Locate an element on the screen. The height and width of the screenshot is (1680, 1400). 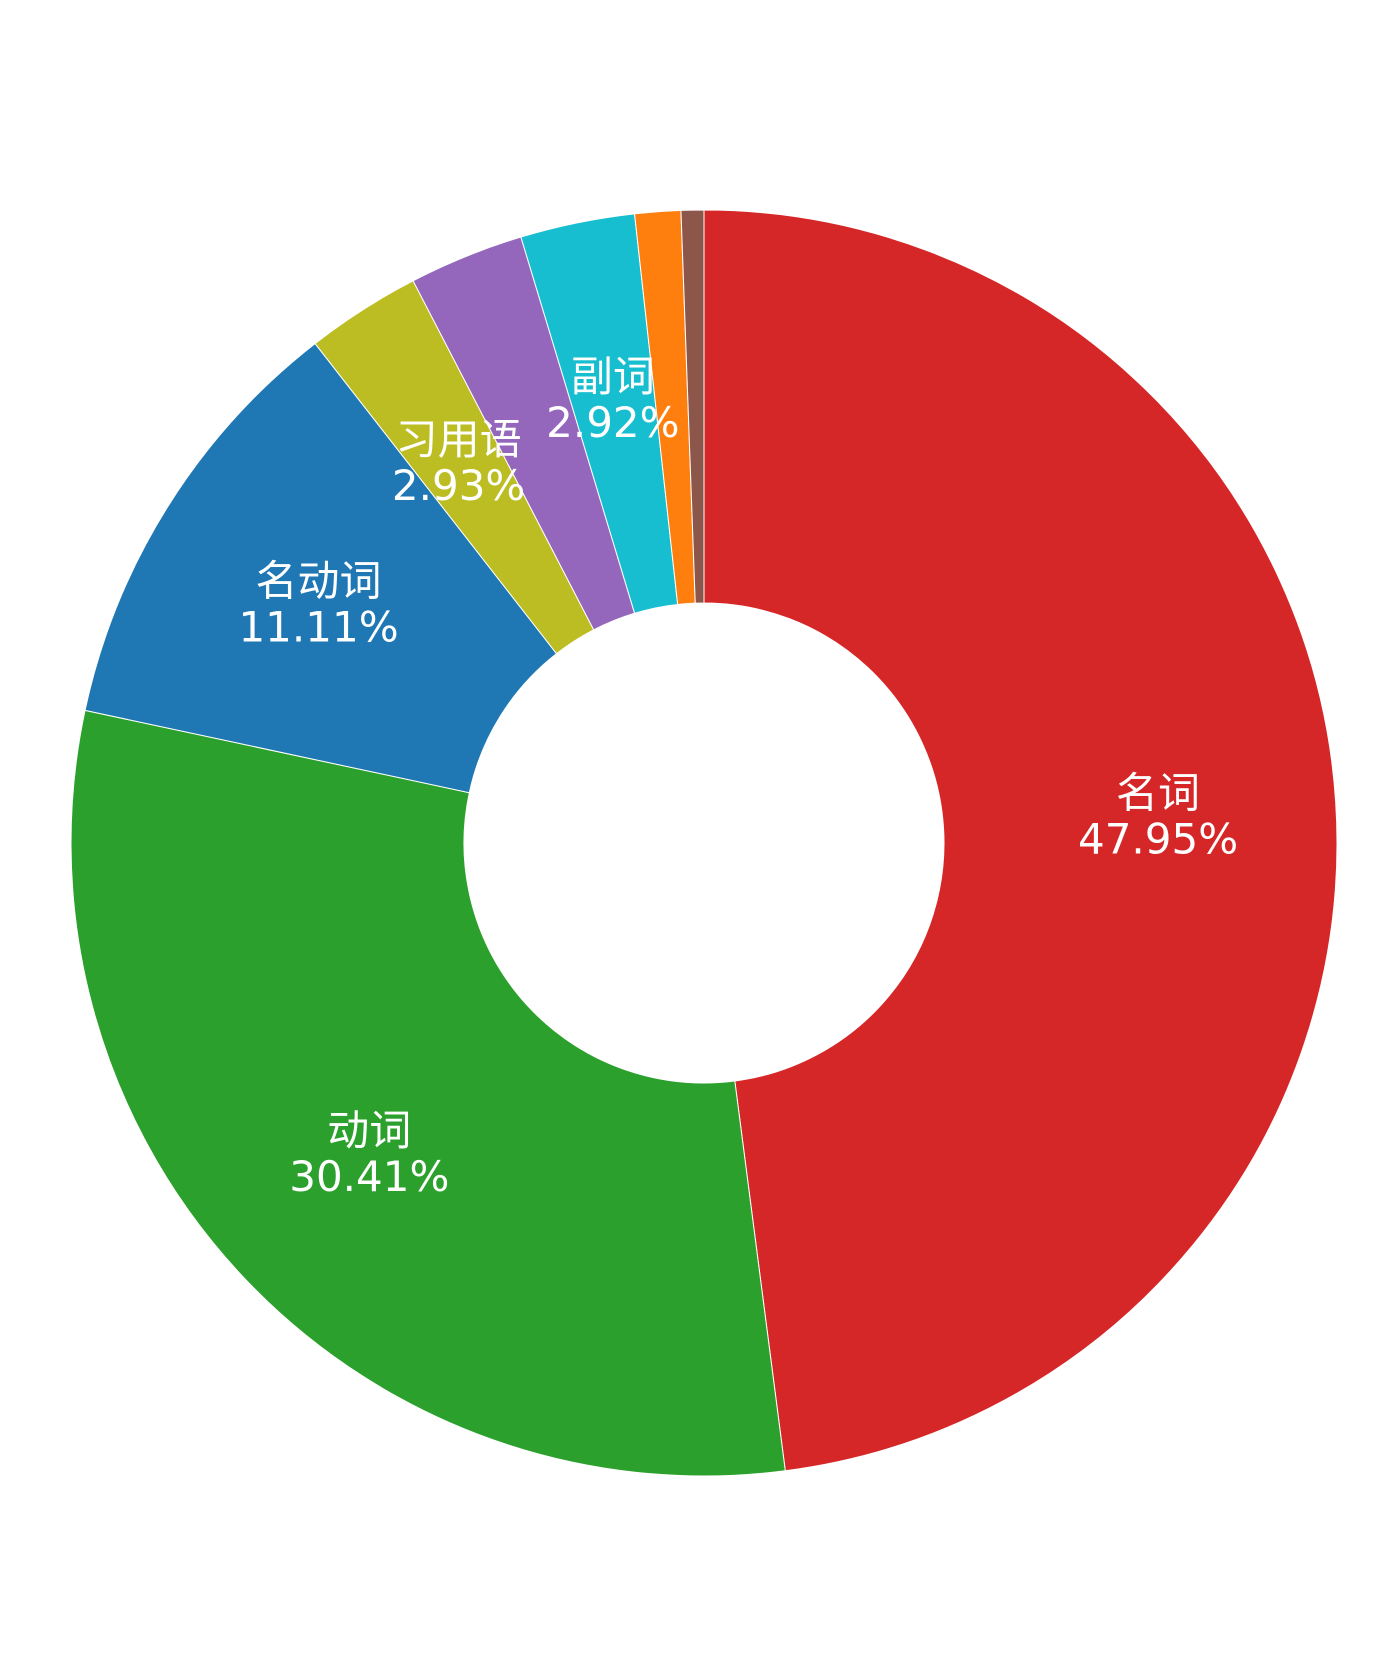
slice-label-percent-3: 2.93% is located at coordinates (458, 485).